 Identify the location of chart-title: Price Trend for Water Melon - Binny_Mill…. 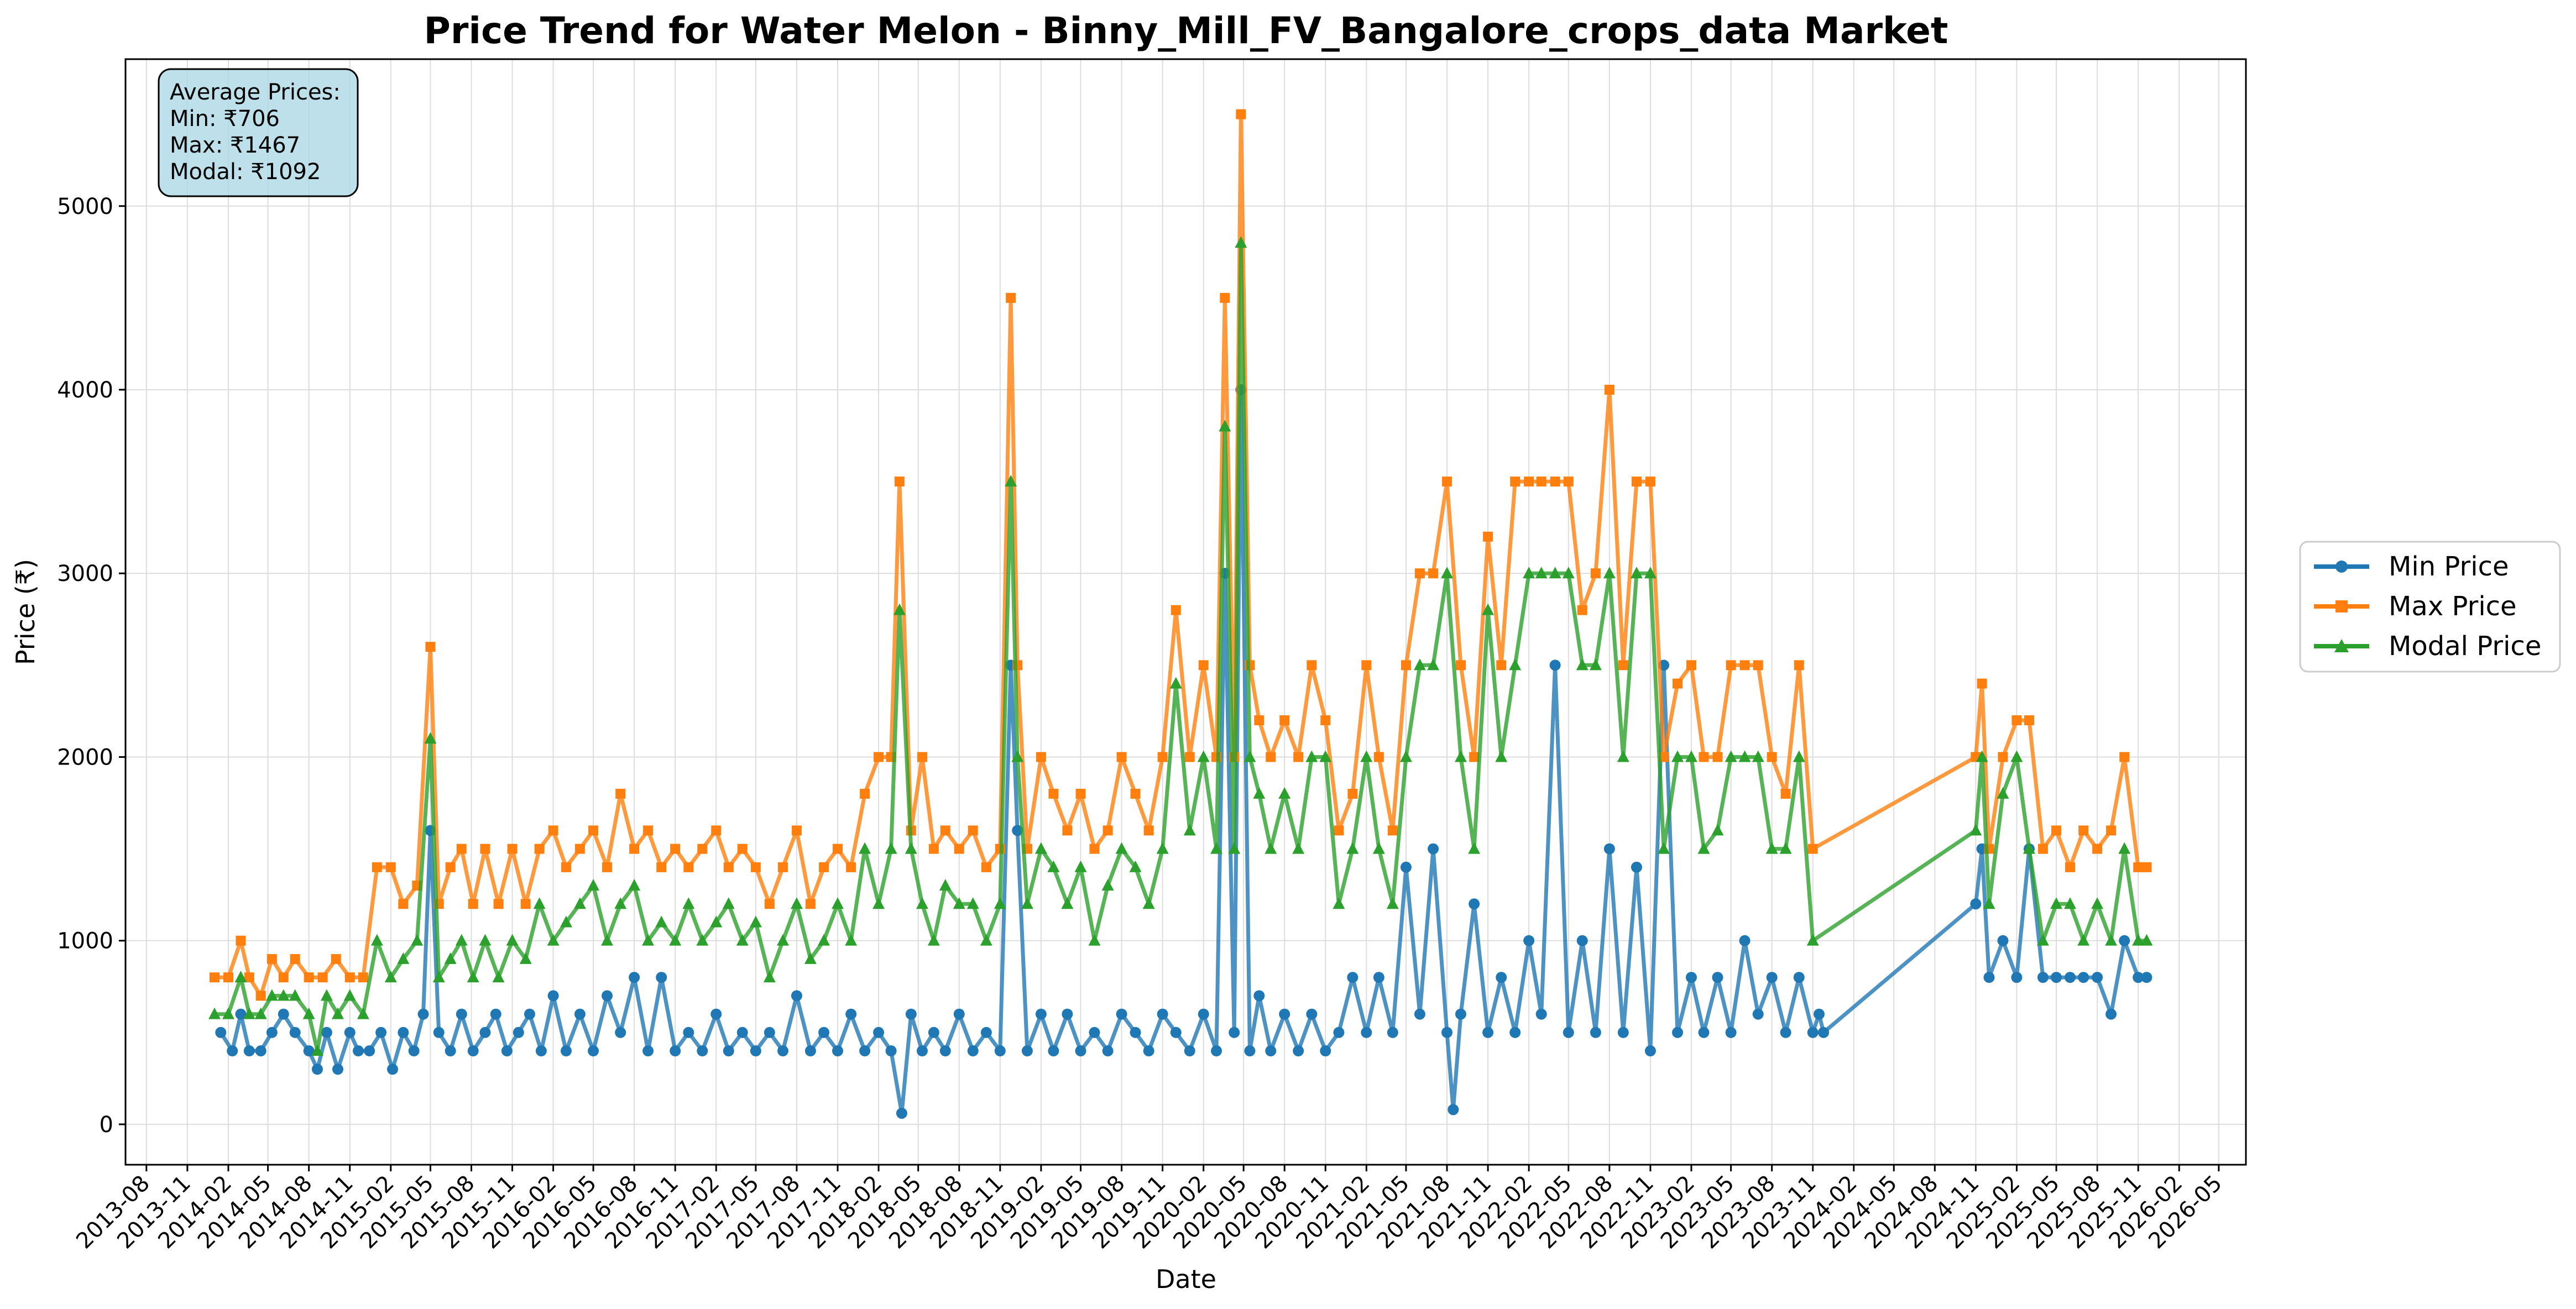
(1186, 30).